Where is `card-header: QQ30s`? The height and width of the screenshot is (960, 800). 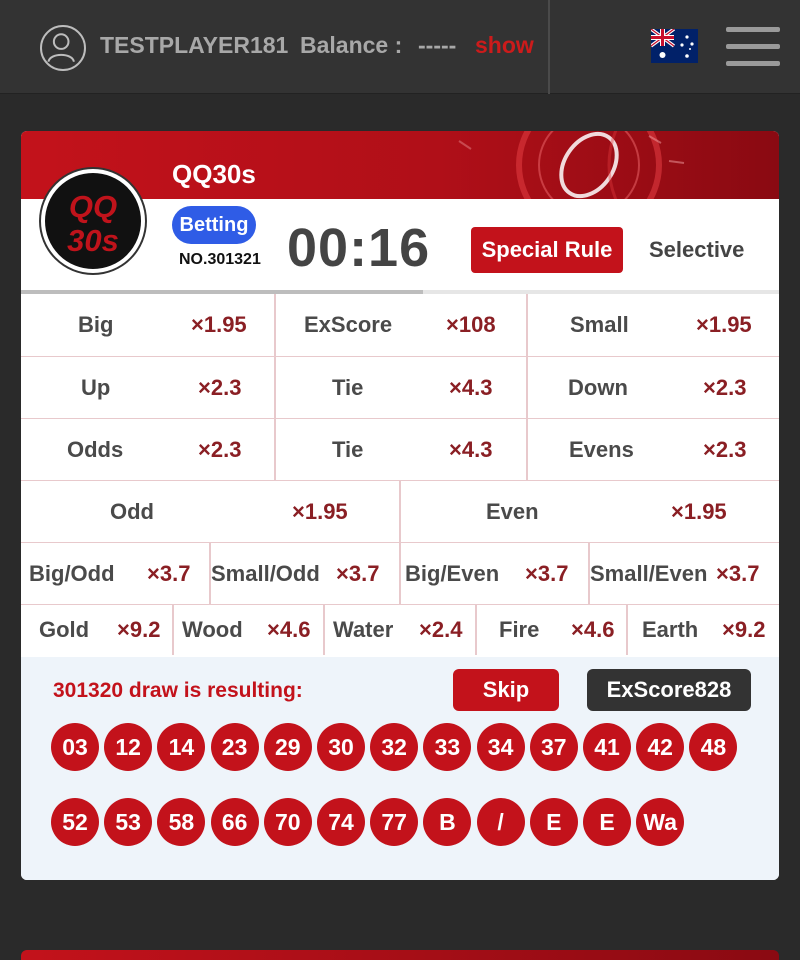
card-header: QQ30s is located at coordinates (400, 165).